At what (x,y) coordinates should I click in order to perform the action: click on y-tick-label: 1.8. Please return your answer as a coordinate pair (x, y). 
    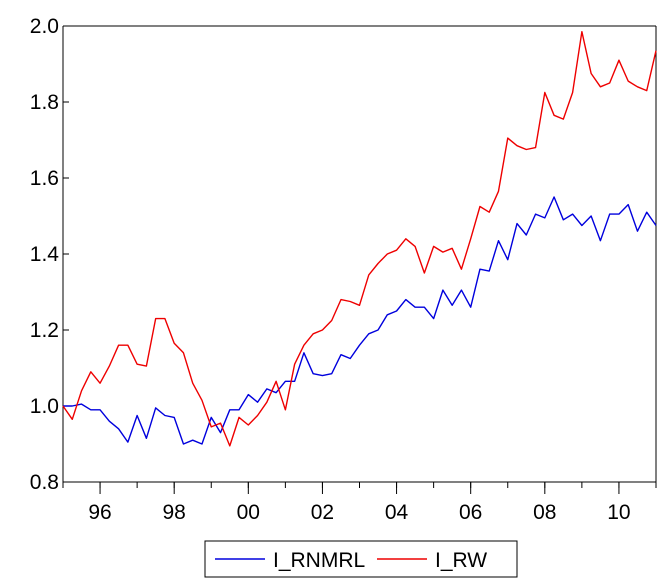
    Looking at the image, I should click on (44, 102).